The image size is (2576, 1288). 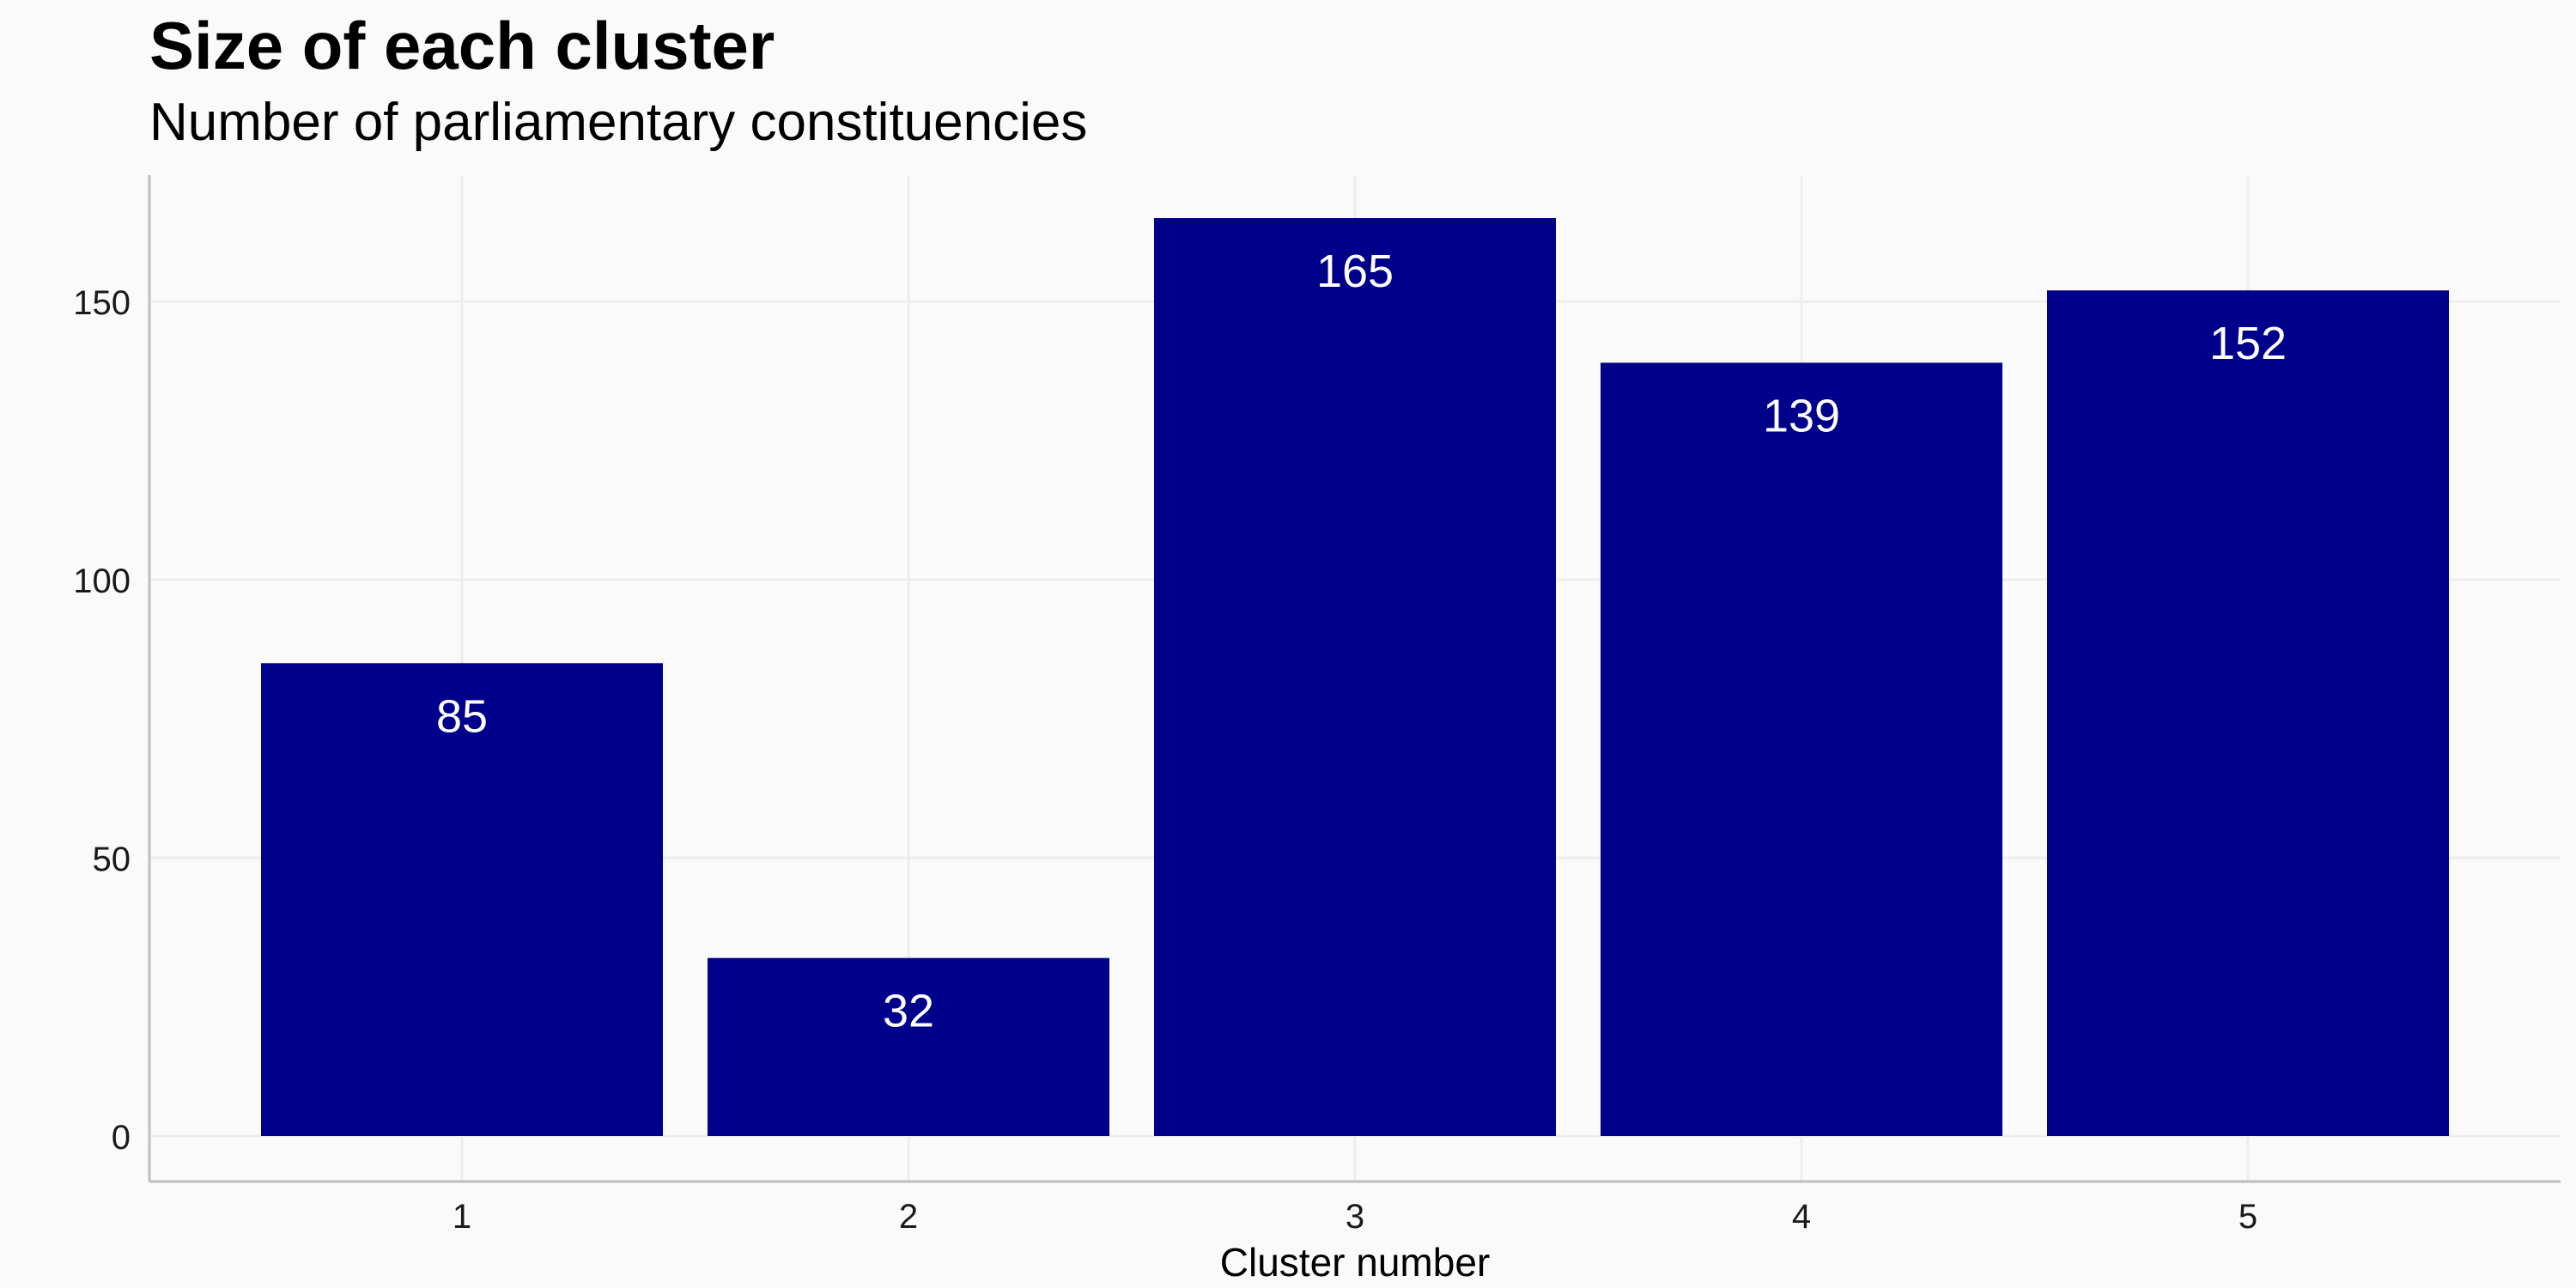 I want to click on x-tick-label: 4, so click(x=1801, y=1217).